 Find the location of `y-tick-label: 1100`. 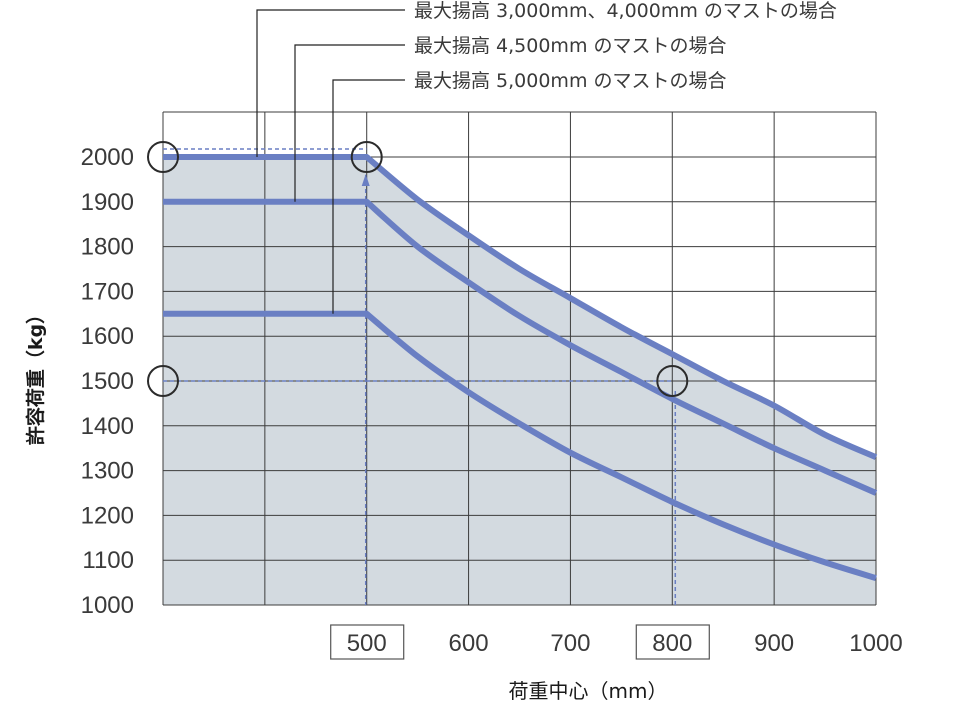

y-tick-label: 1100 is located at coordinates (108, 560).